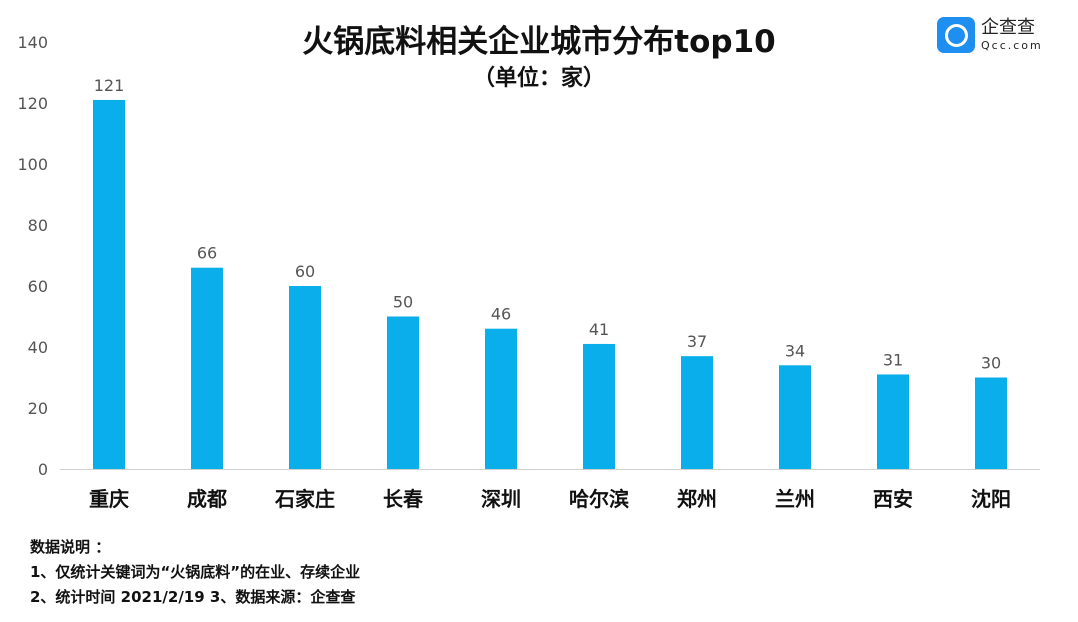 The height and width of the screenshot is (622, 1078). I want to click on data-label: 121, so click(109, 85).